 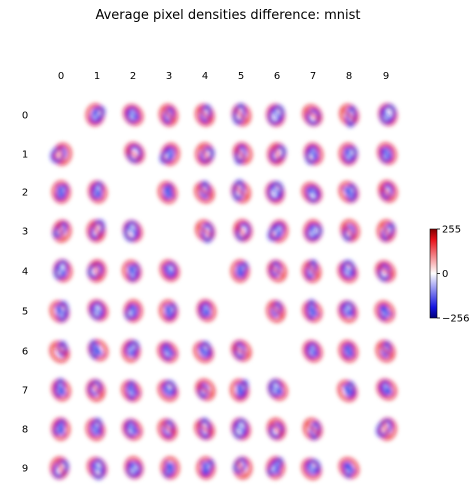 I want to click on column-labels: 0 1 2 3 4 5 6 7 8 9, so click(x=223, y=76).